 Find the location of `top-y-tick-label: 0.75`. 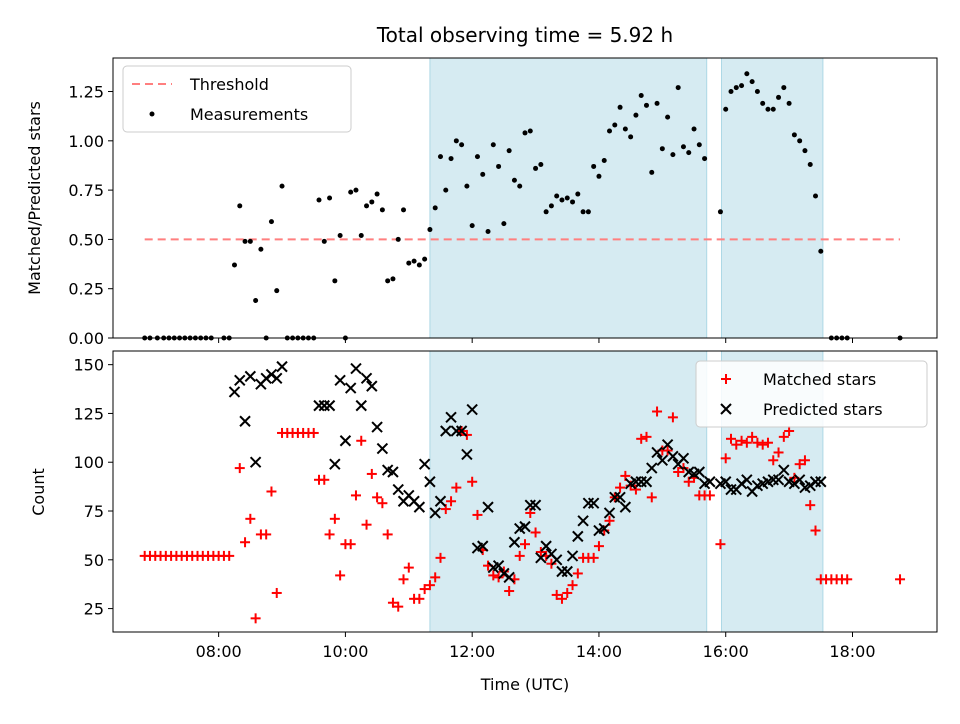

top-y-tick-label: 0.75 is located at coordinates (86, 190).